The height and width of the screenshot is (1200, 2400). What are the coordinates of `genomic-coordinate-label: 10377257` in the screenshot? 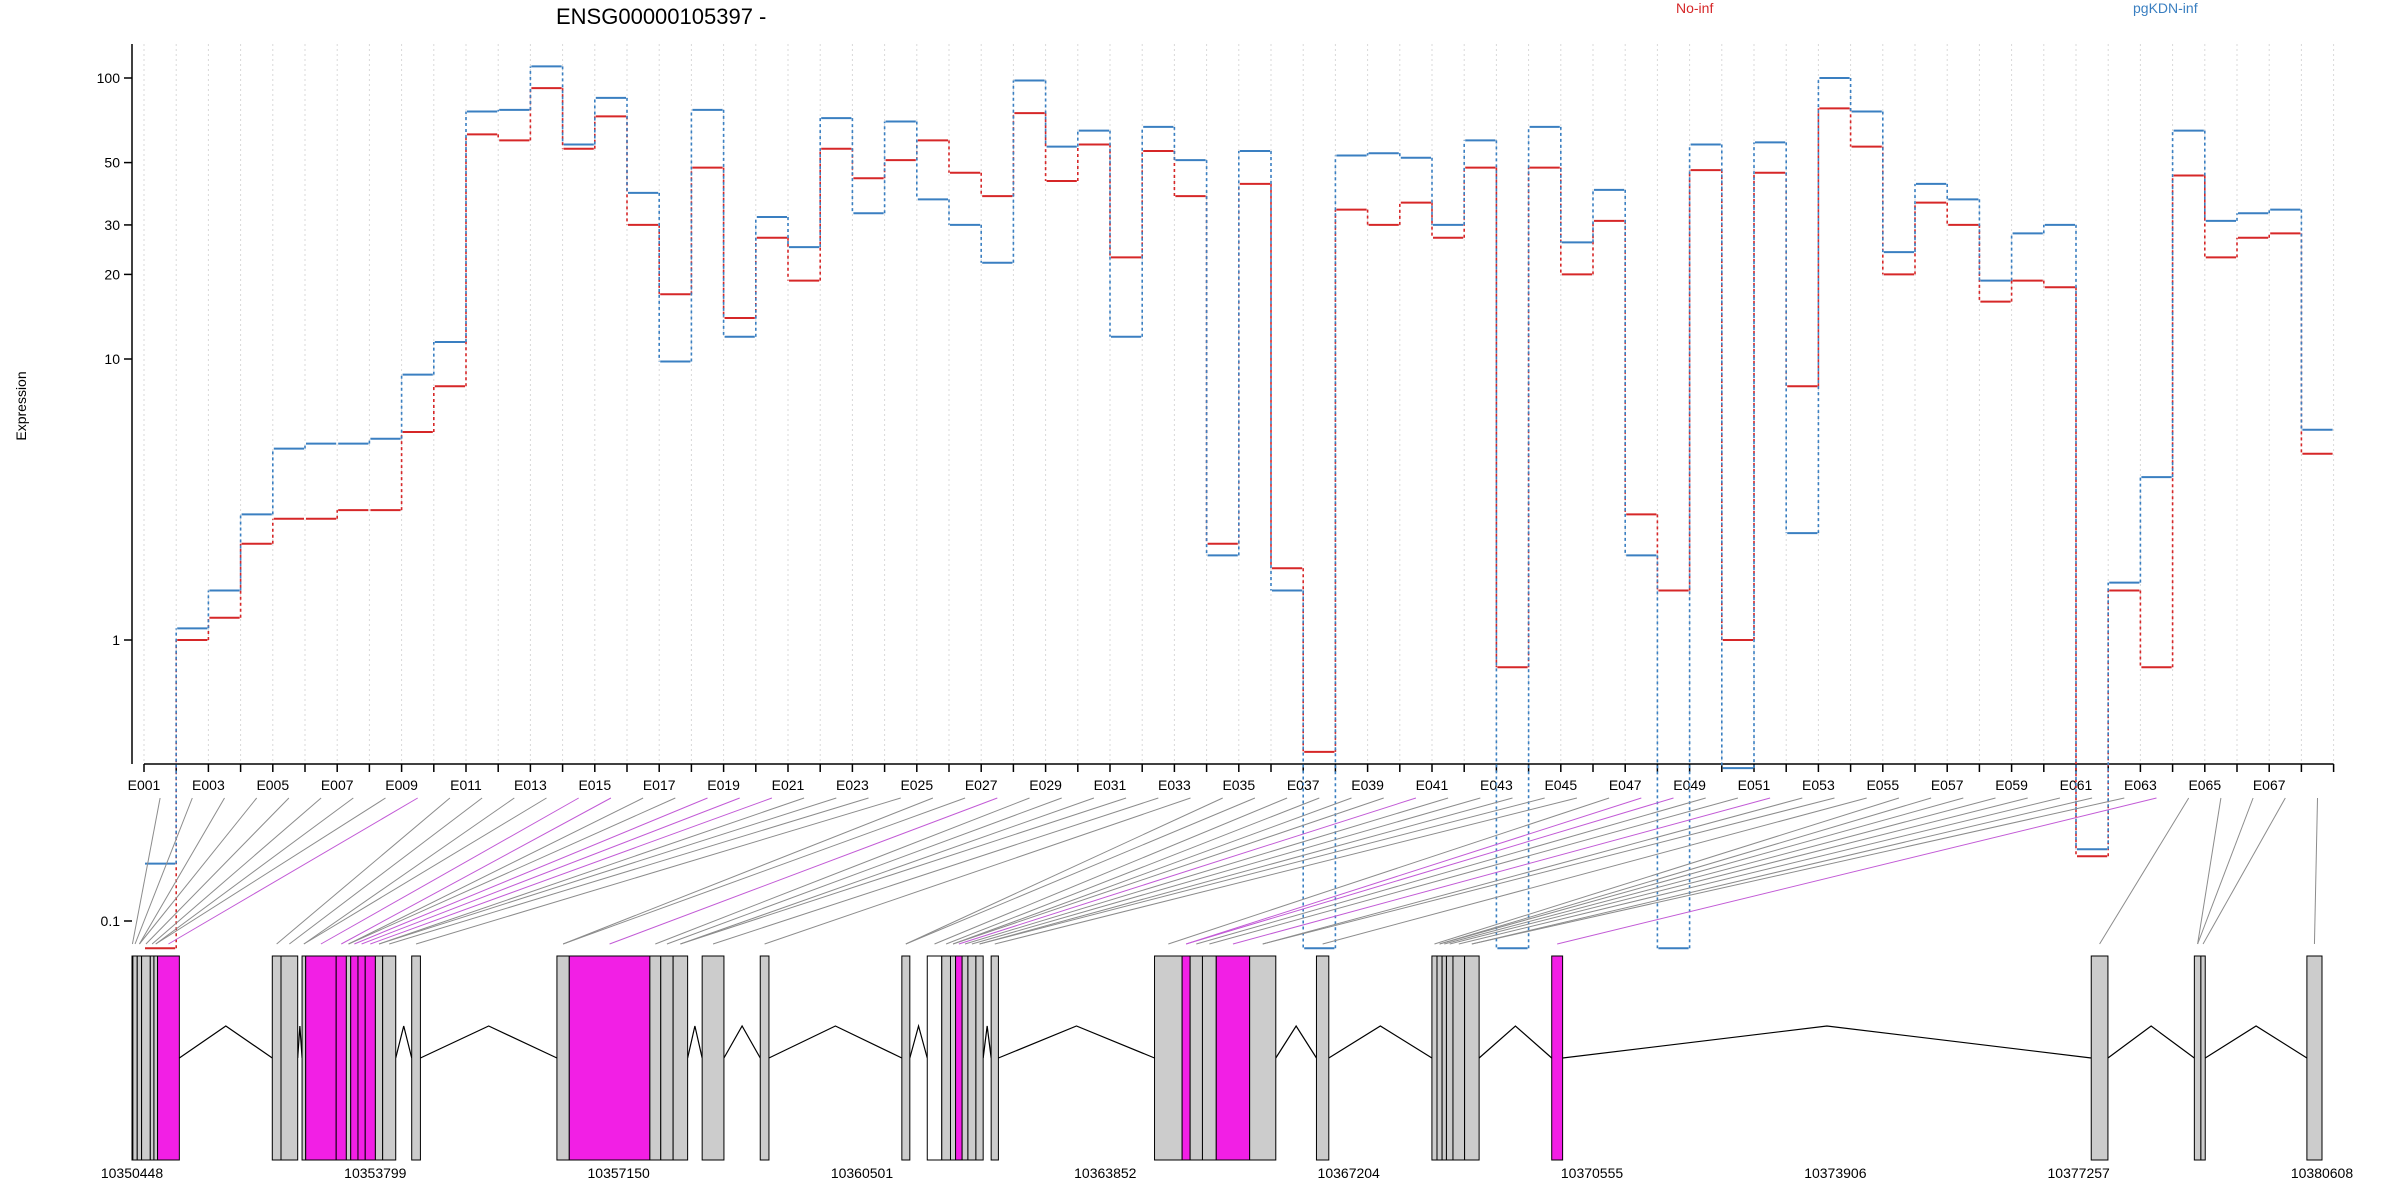 It's located at (2079, 1173).